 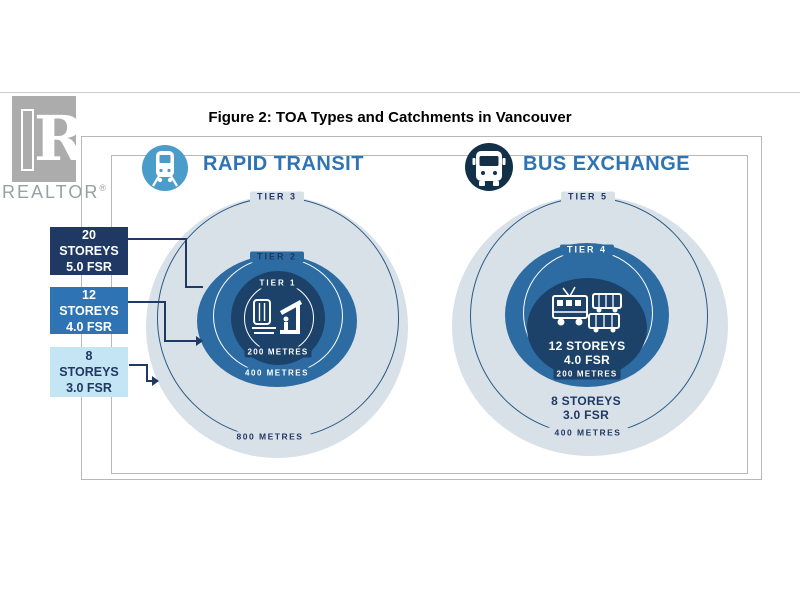 I want to click on connector-12-arrowhead, so click(x=199, y=341).